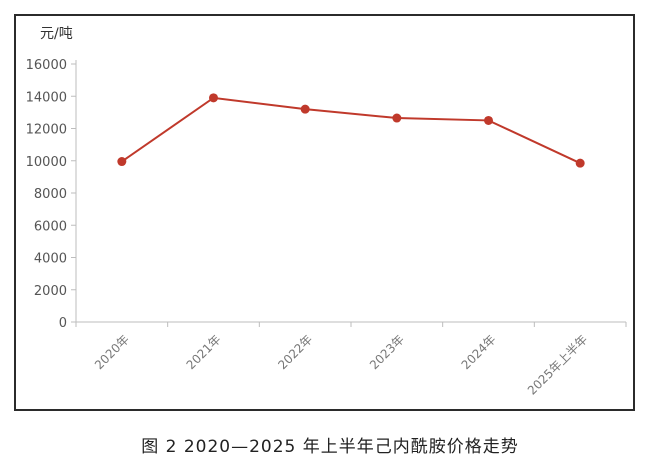 The image size is (660, 466). I want to click on y-tick-label: 14000, so click(46, 97).